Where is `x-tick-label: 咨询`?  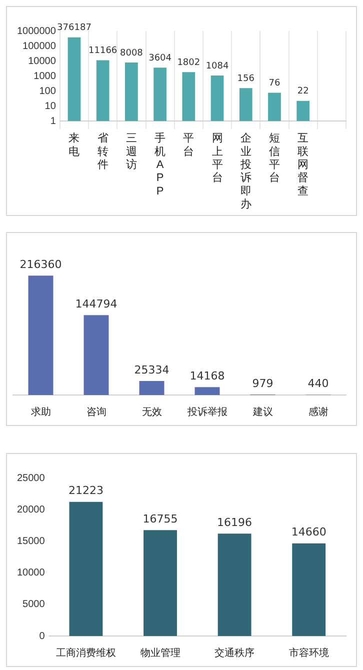
x-tick-label: 咨询 is located at coordinates (96, 412).